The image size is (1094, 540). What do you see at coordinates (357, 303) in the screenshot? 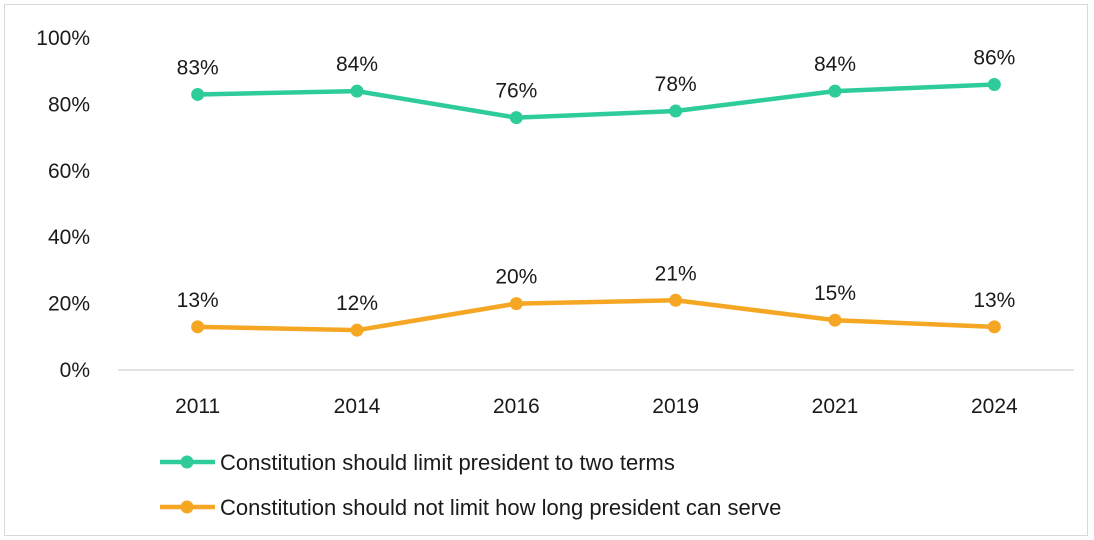
I see `data-label: 12%` at bounding box center [357, 303].